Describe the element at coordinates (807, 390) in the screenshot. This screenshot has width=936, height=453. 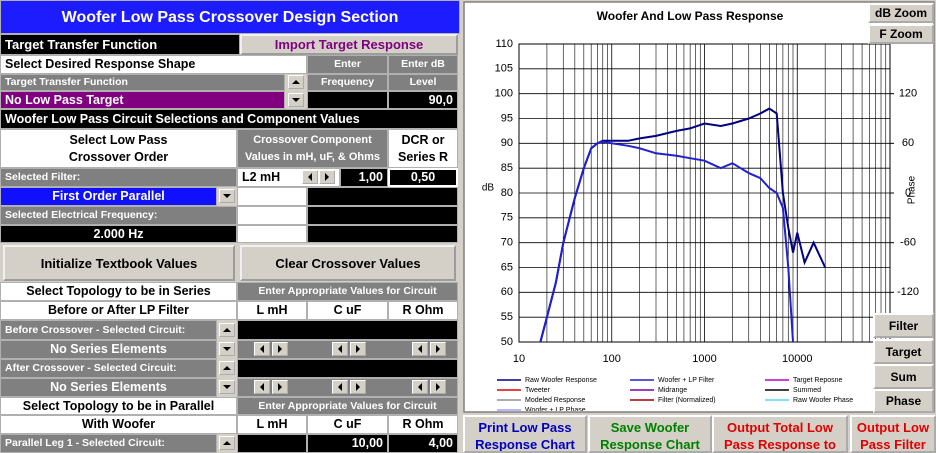
I see `legend-label: Summed` at that location.